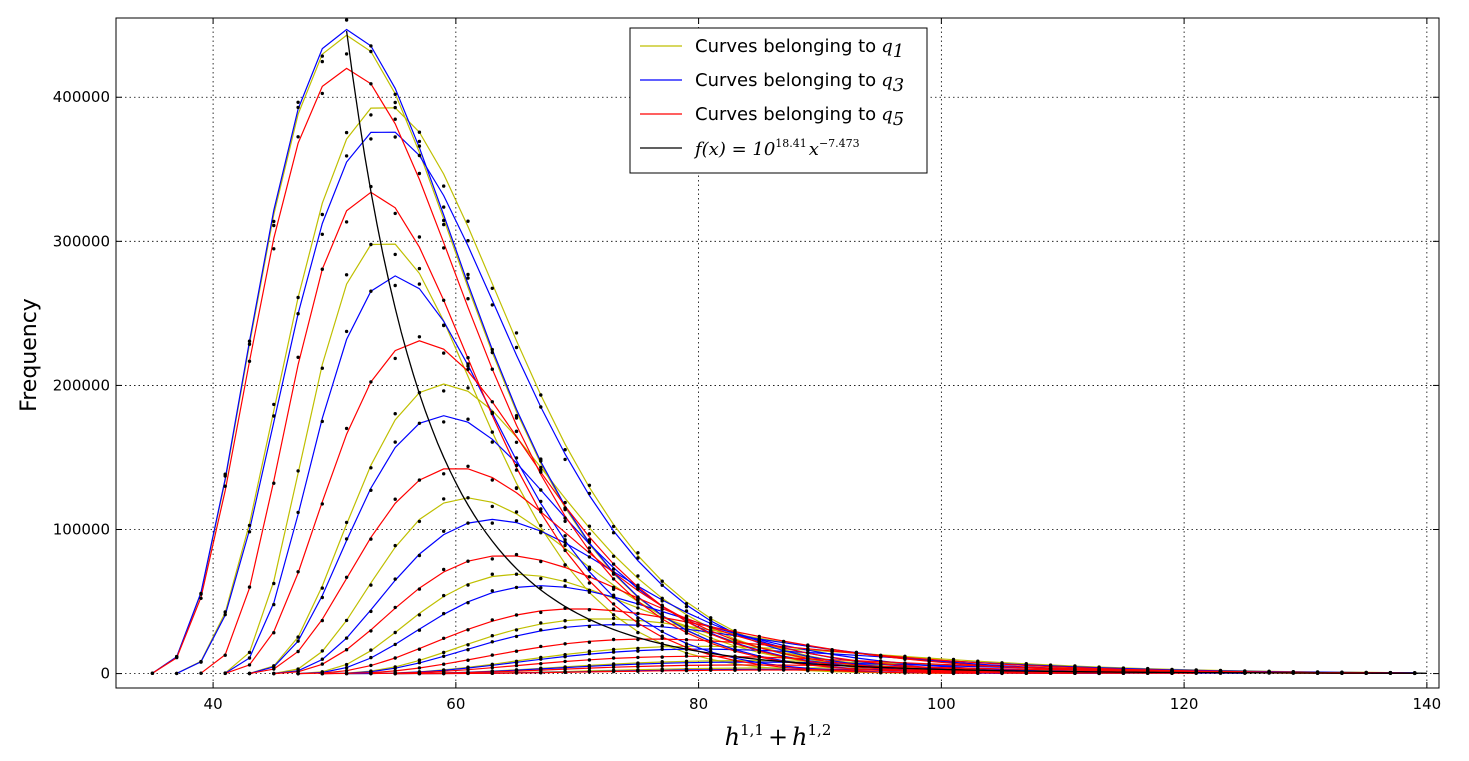 The image size is (1469, 761). I want to click on legend-label-fit-sup2: −7.473, so click(839, 143).